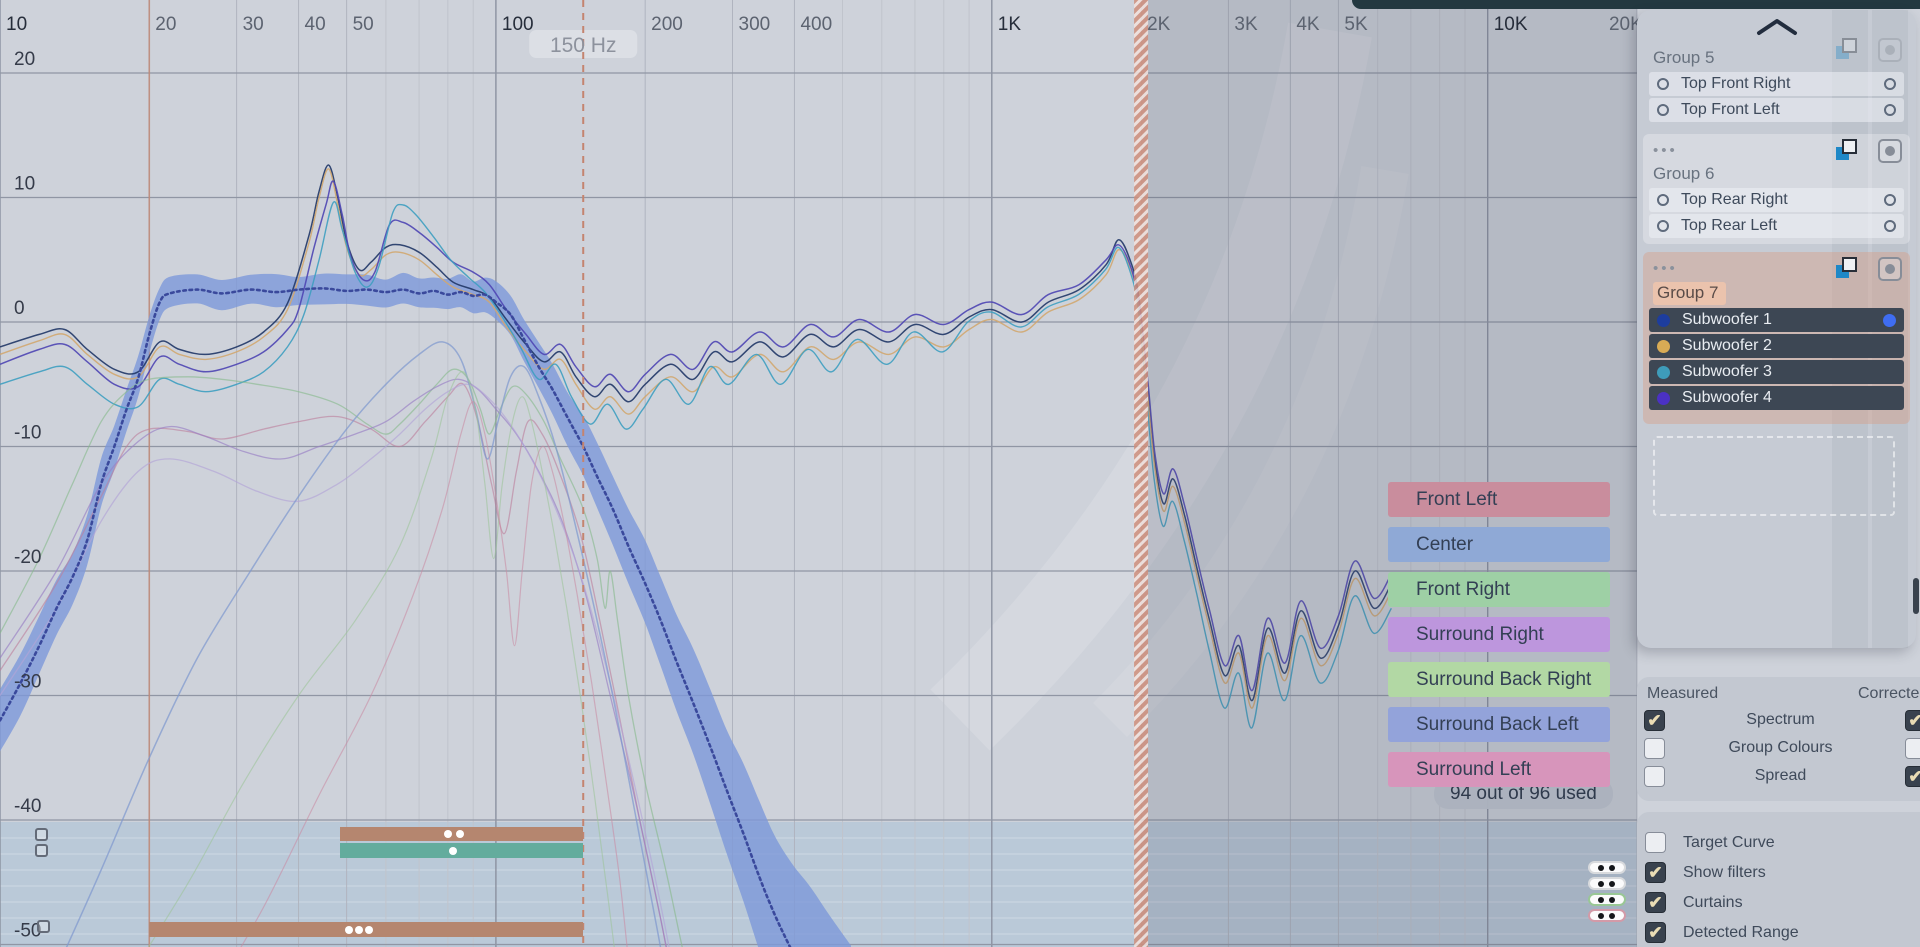  What do you see at coordinates (1774, 476) in the screenshot?
I see `empty-group-dropzone` at bounding box center [1774, 476].